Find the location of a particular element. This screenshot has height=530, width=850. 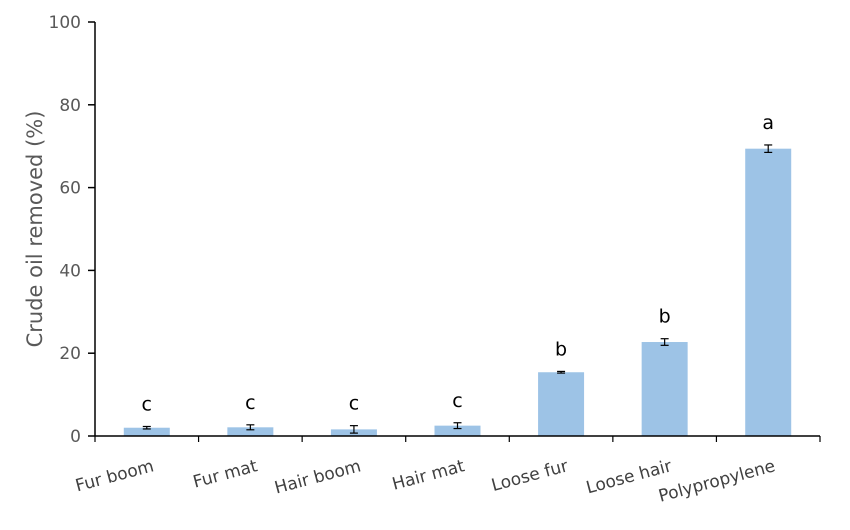

y-axis-title: Crude oil removed (%) is located at coordinates (35, 229).